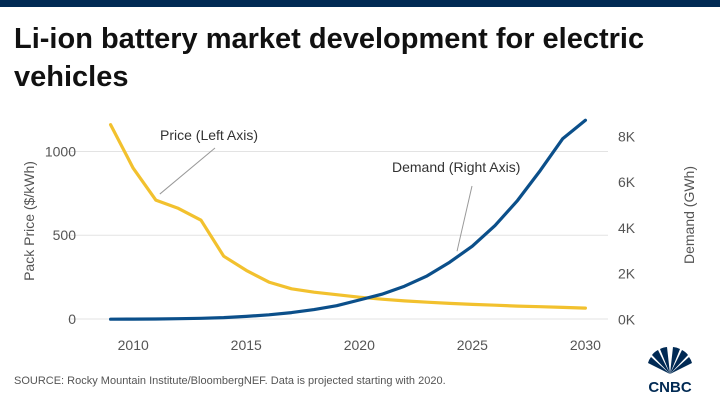  Describe the element at coordinates (29, 221) in the screenshot. I see `y-left-axis-title: Pack Price ($/kWh)` at that location.